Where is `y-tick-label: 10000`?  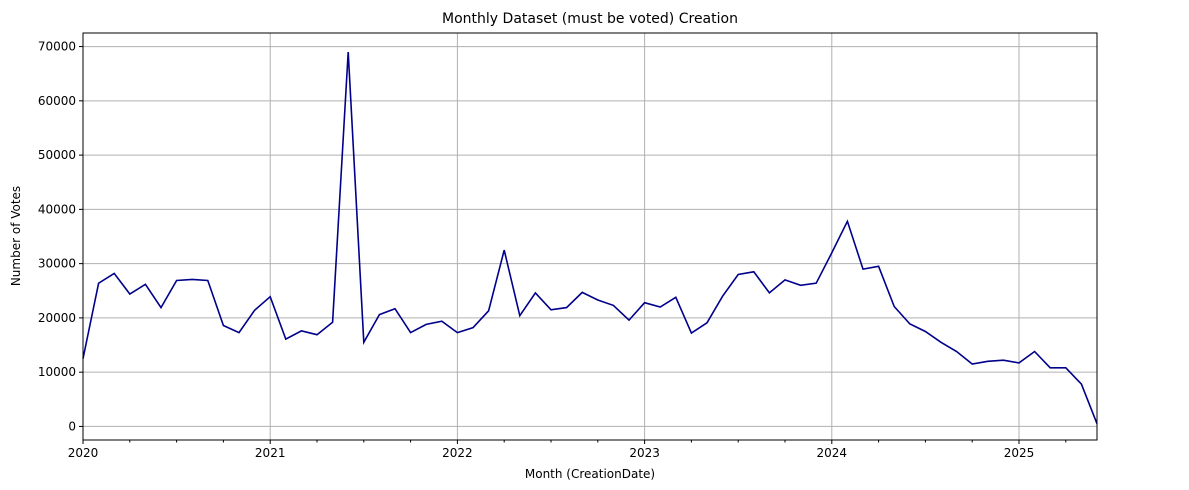 y-tick-label: 10000 is located at coordinates (57, 372).